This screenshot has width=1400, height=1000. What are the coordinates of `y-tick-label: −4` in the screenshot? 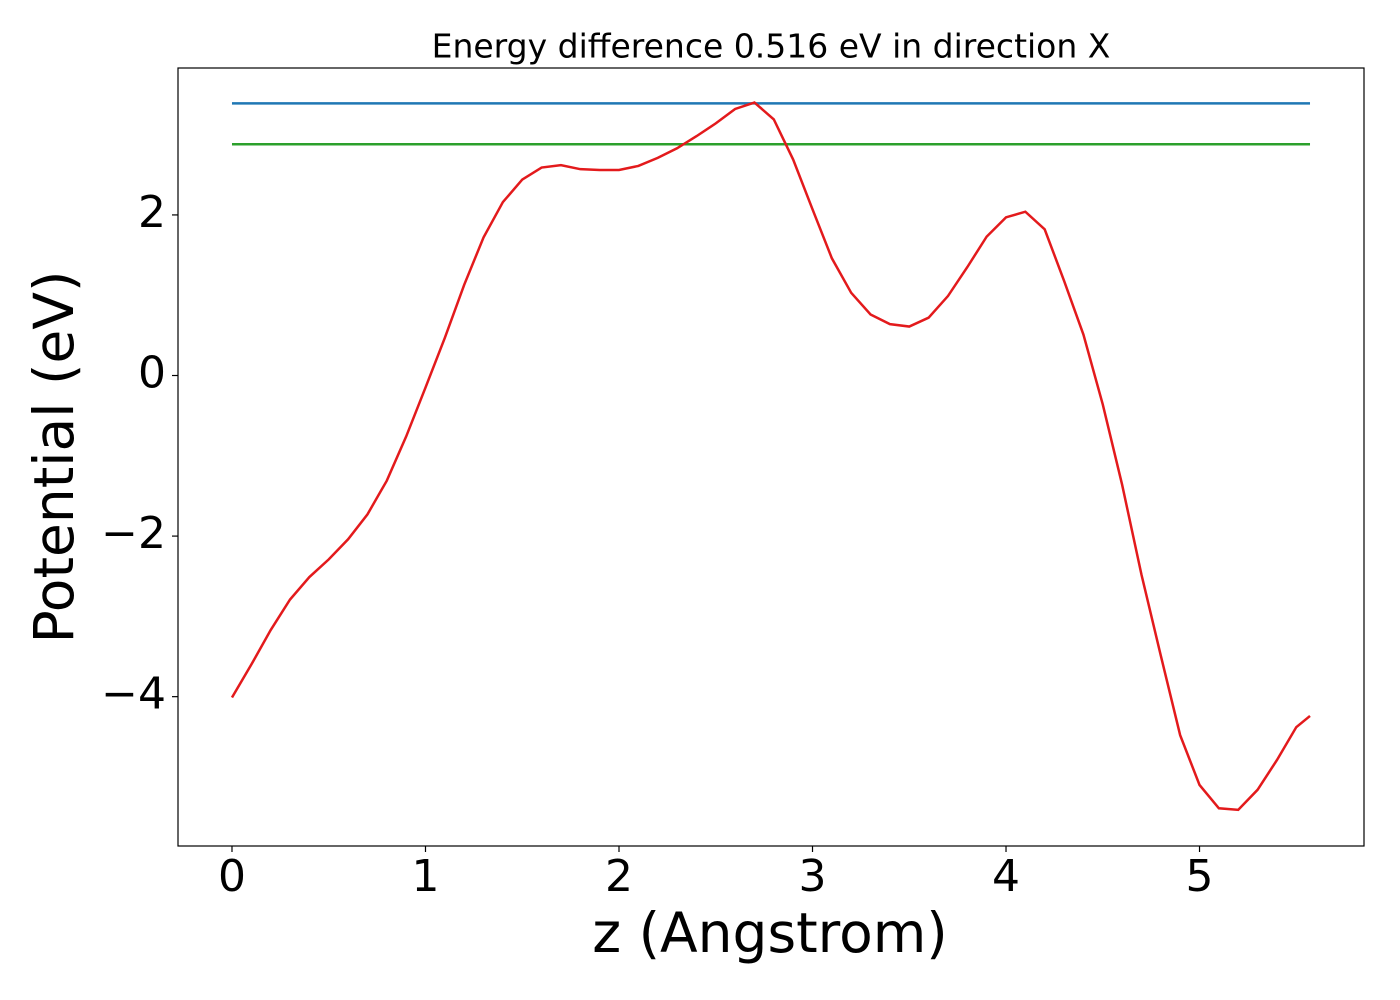 It's located at (133, 694).